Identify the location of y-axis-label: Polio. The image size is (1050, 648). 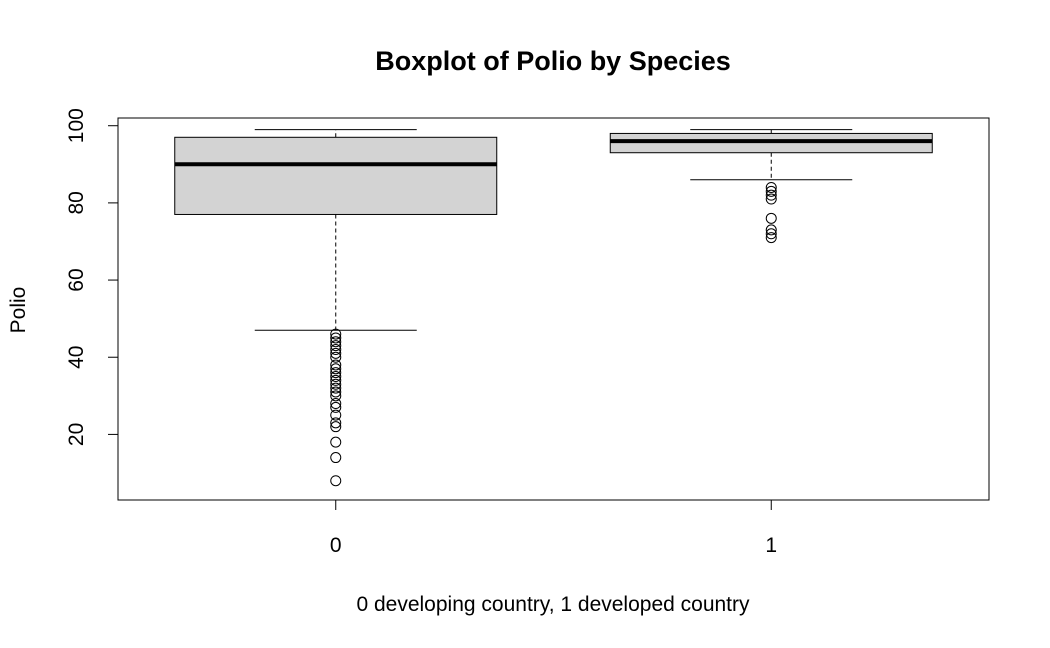
(18, 310).